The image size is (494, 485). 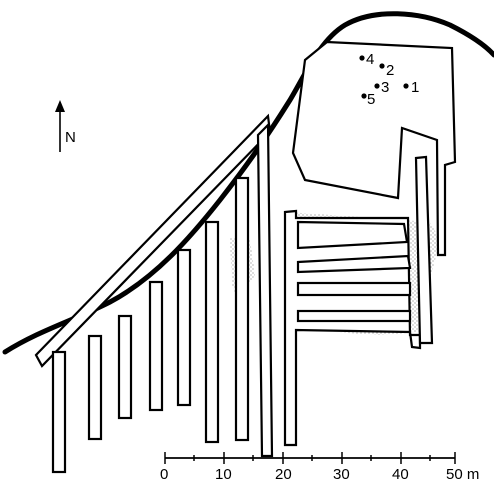 I want to click on svg-text: 5, so click(x=371, y=99).